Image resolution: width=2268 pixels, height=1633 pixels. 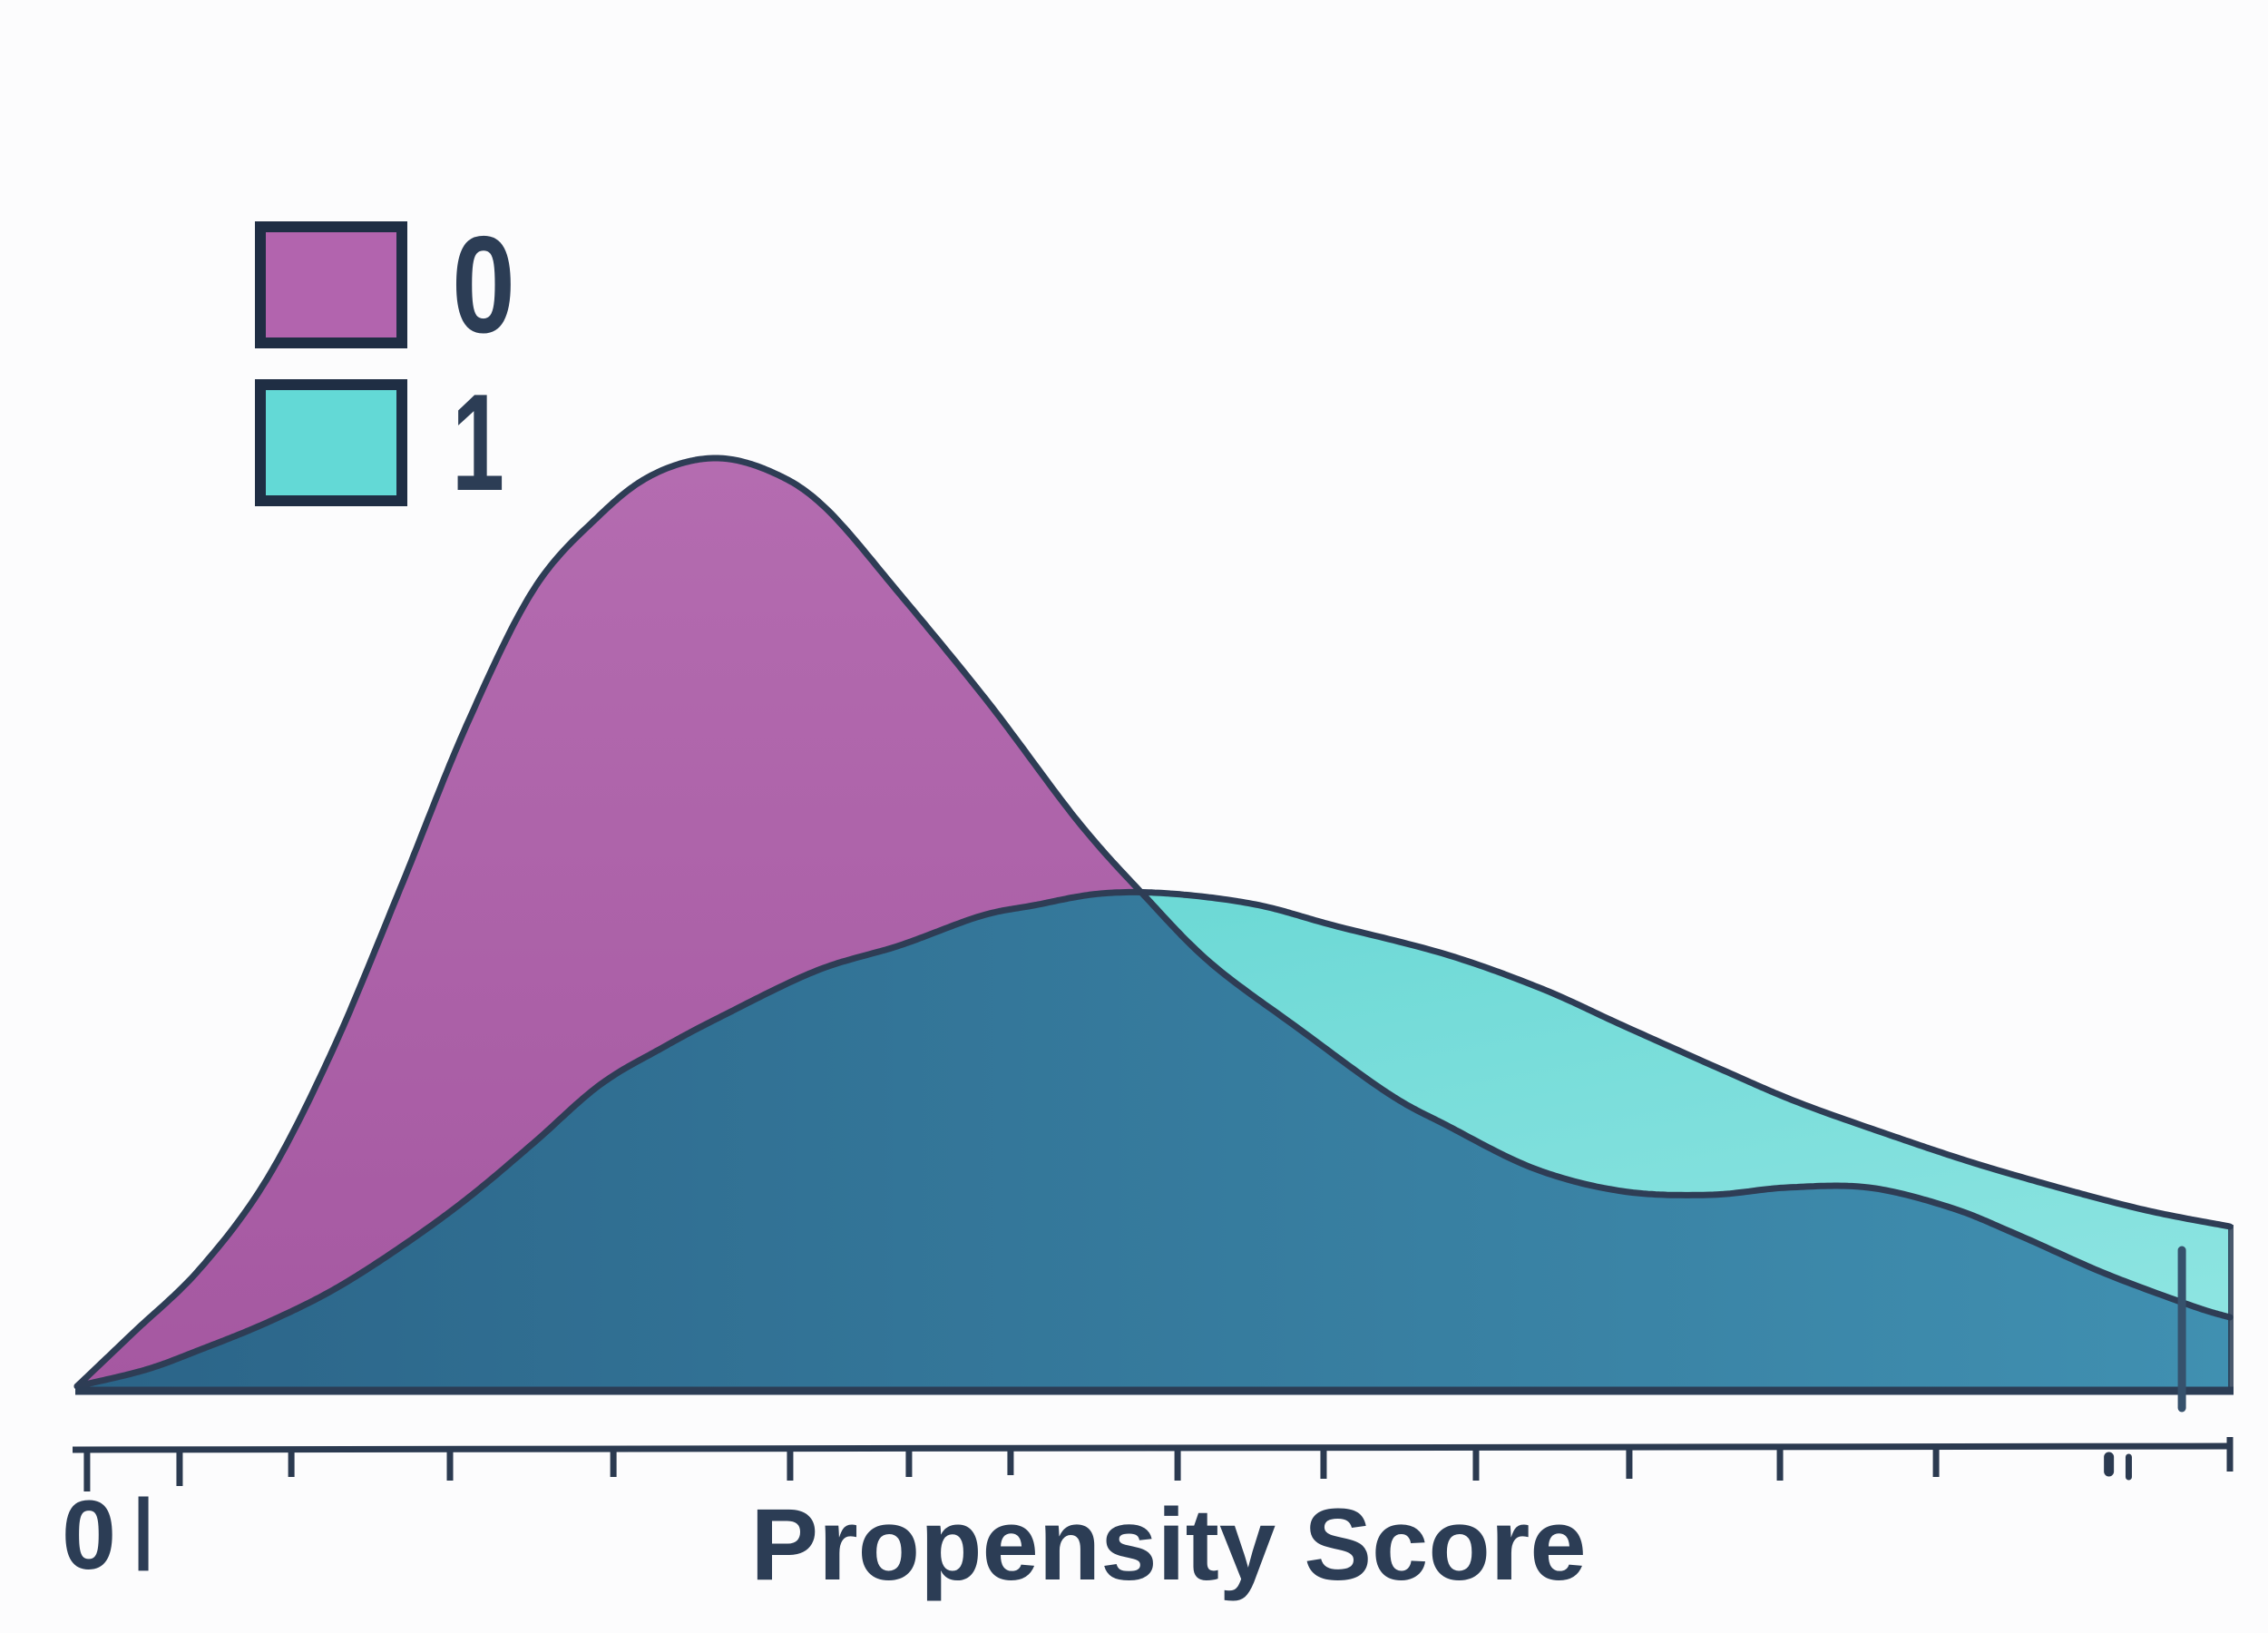 I want to click on legend-label-group-0: 0, so click(x=484, y=285).